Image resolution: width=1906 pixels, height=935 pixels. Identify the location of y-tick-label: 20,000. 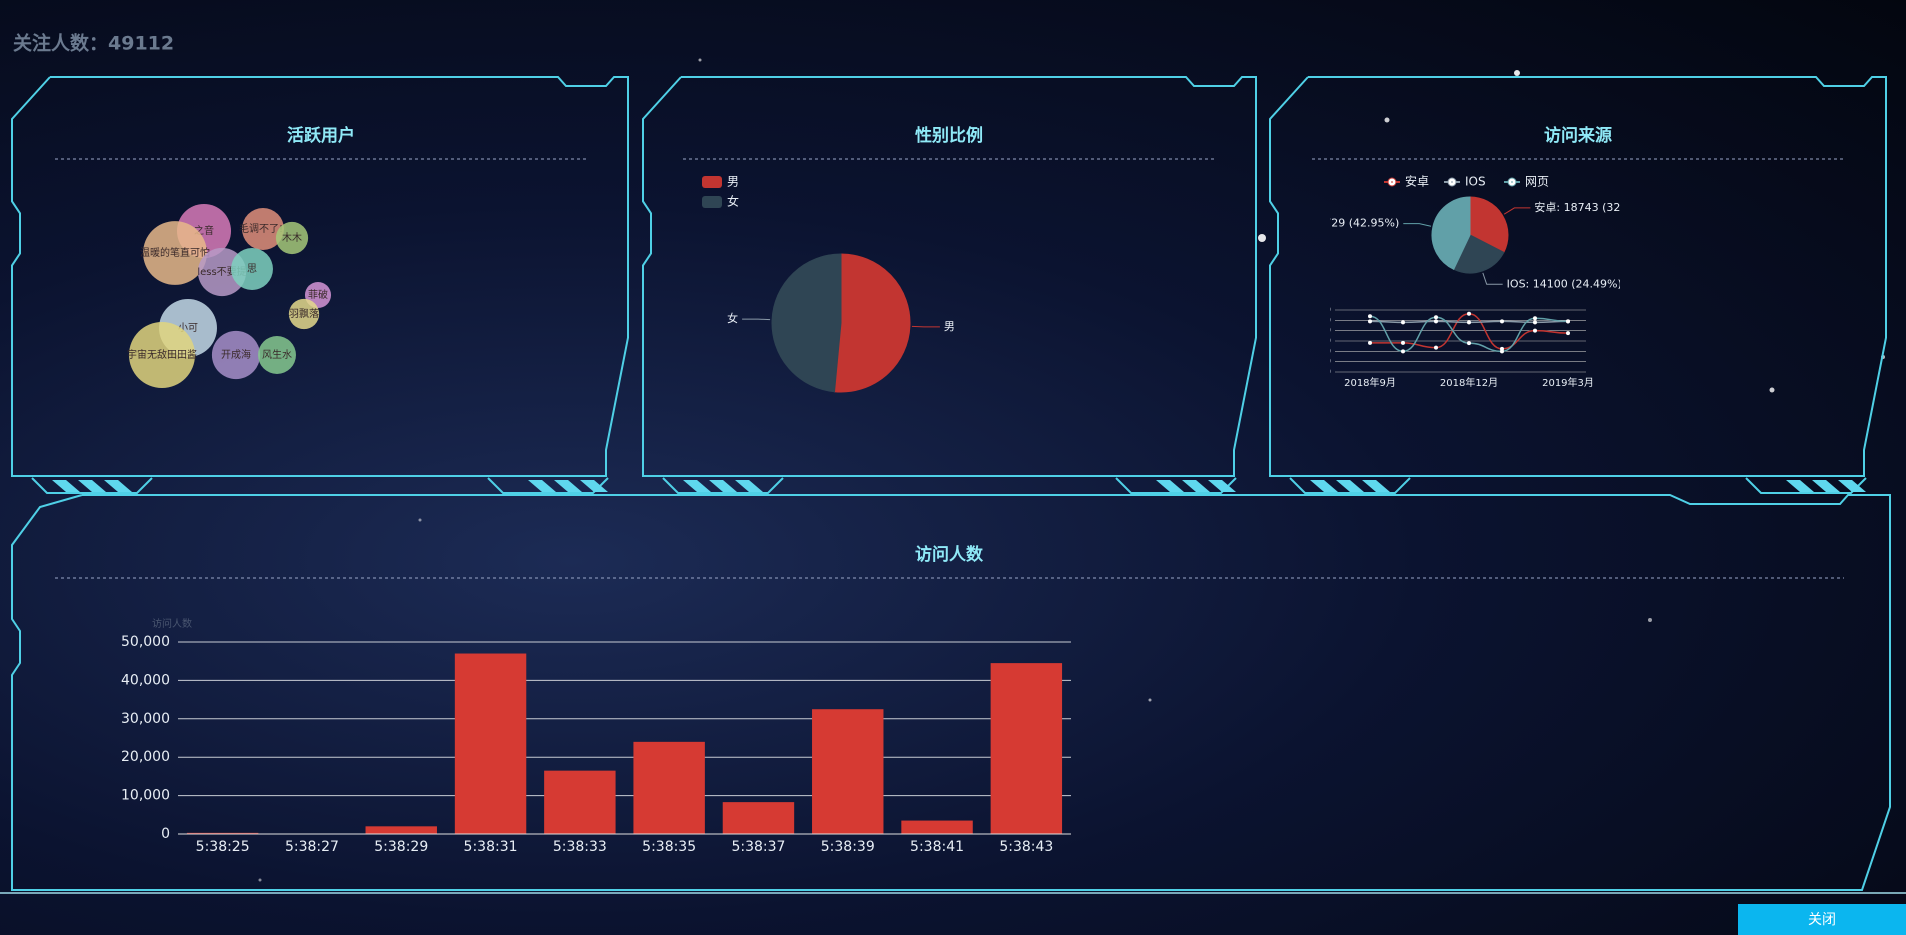
(1316, 331).